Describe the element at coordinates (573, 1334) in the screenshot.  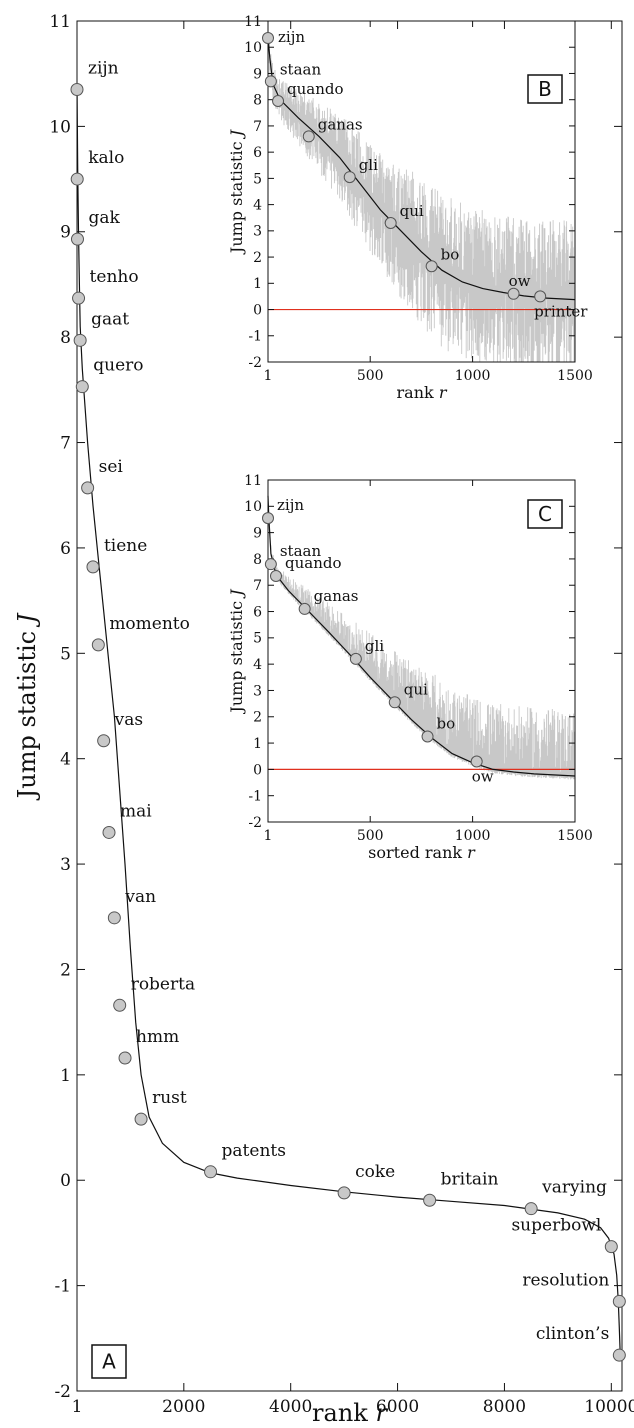
I see `word-label: clinton’s` at that location.